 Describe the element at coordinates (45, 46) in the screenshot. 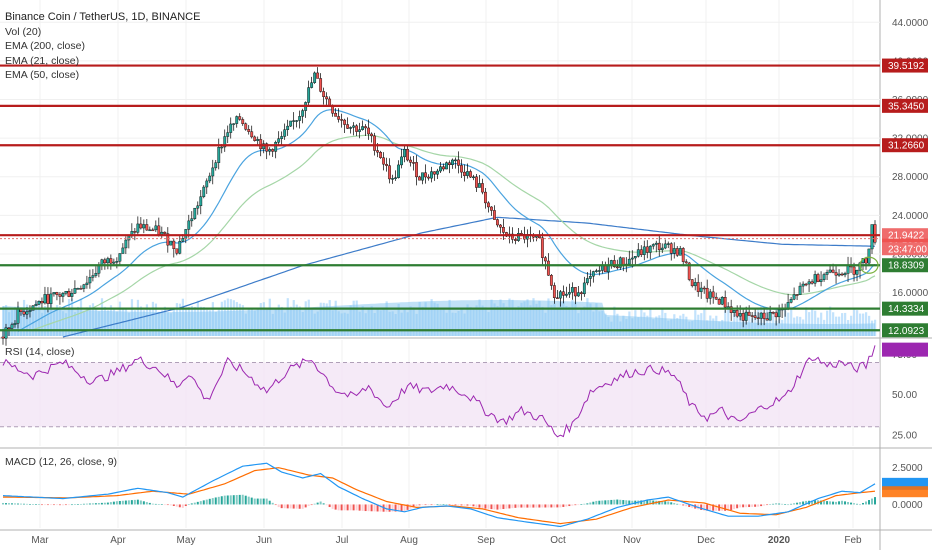

I see `indicator-ema200: EMA (200, close)` at that location.